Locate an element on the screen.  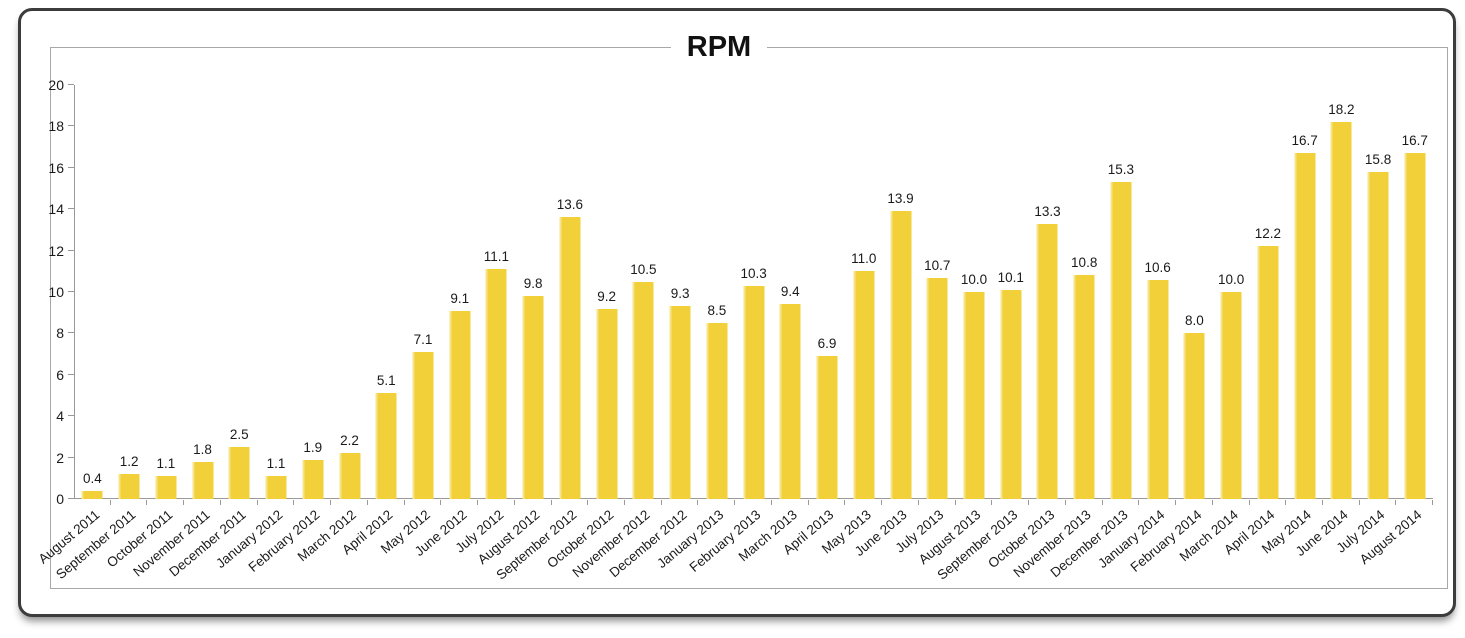
bar-cell: 10.8 November 2013 is located at coordinates (1057, 332).